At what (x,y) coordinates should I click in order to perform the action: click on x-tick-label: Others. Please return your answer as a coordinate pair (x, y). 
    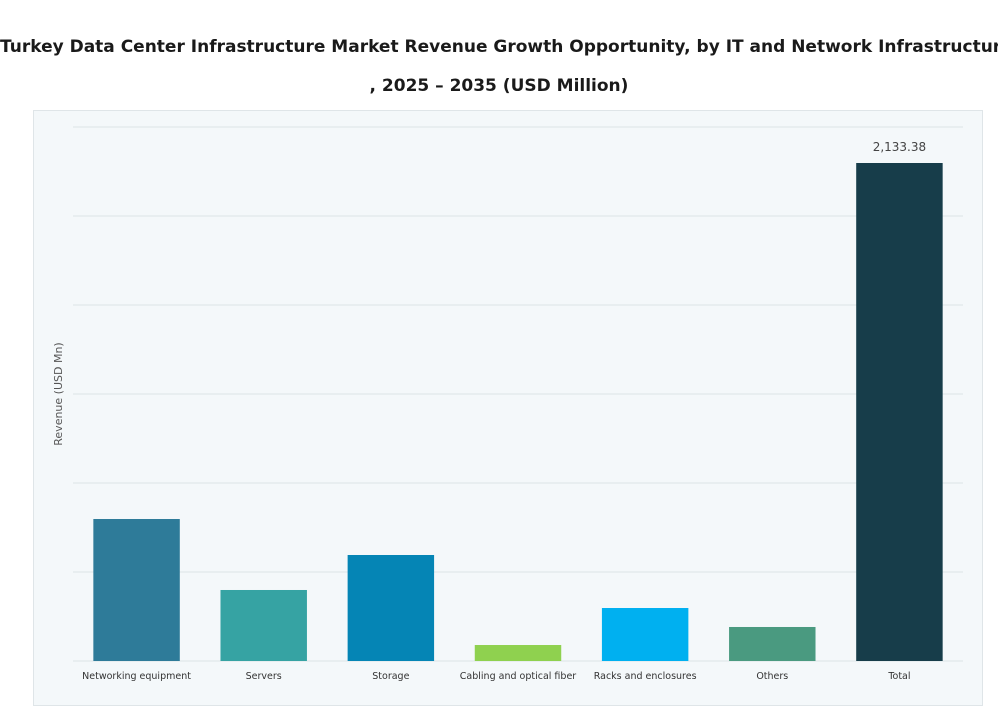
    Looking at the image, I should click on (772, 676).